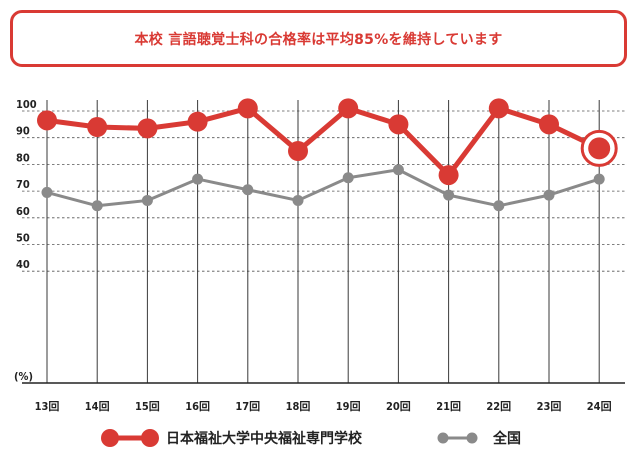 This screenshot has height=465, width=640. I want to click on x-tick-label: 20回, so click(398, 406).